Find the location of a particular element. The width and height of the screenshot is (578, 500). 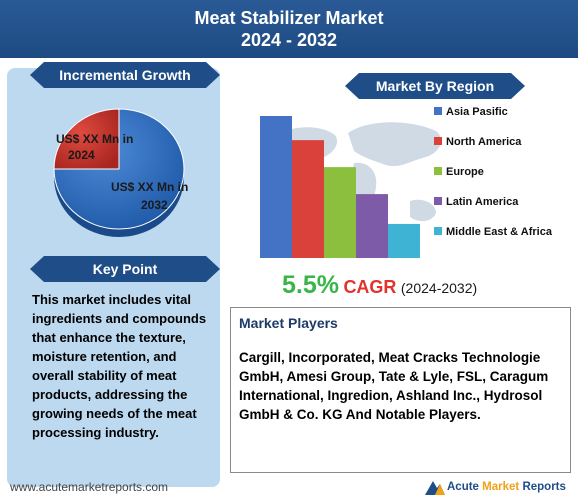

incremental-growth-ribbon: Incremental Growth is located at coordinates (125, 75).